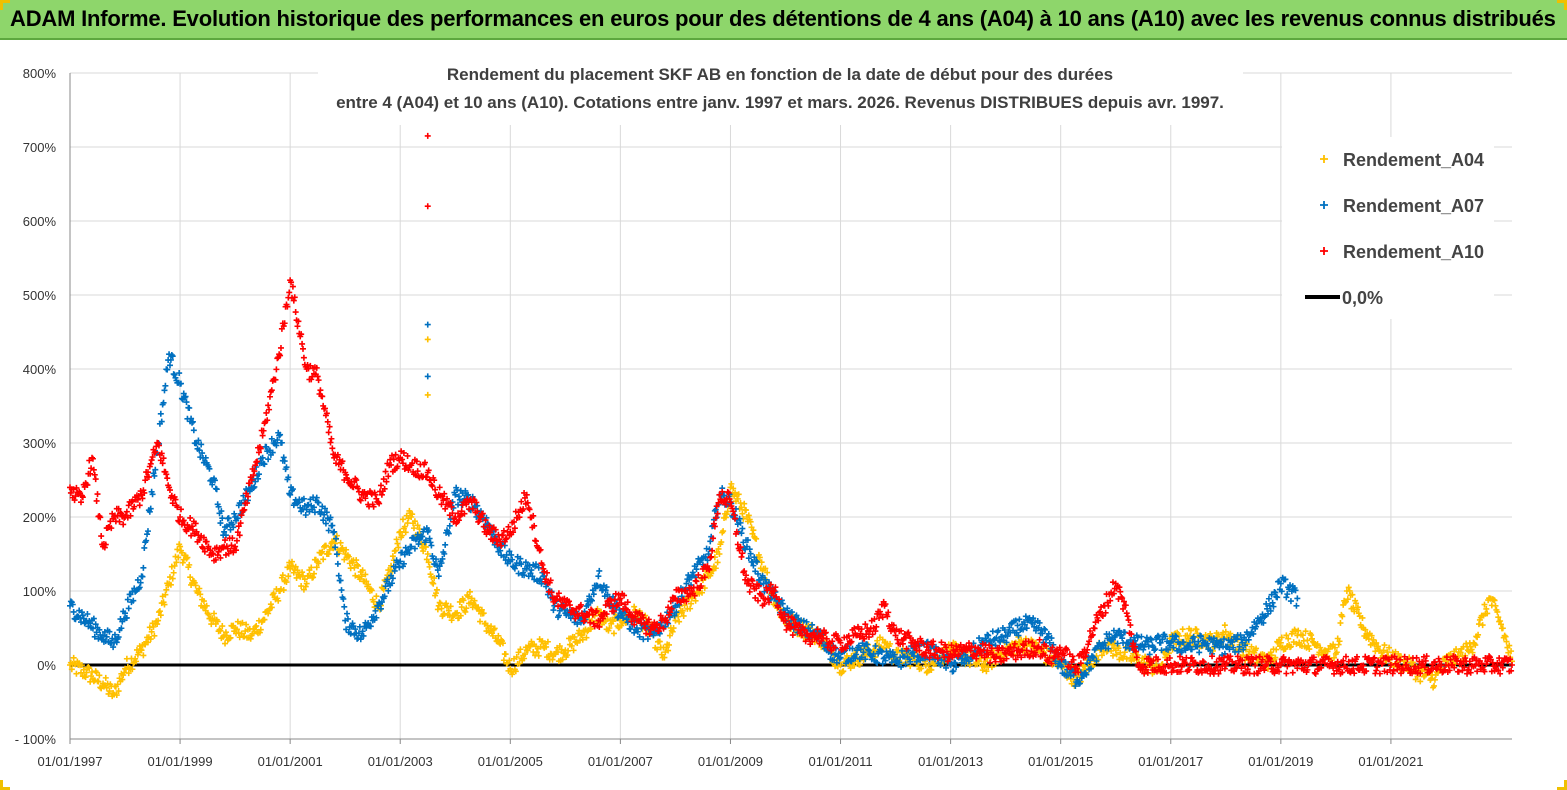 Image resolution: width=1567 pixels, height=790 pixels. I want to click on legend-marker, so click(1324, 159).